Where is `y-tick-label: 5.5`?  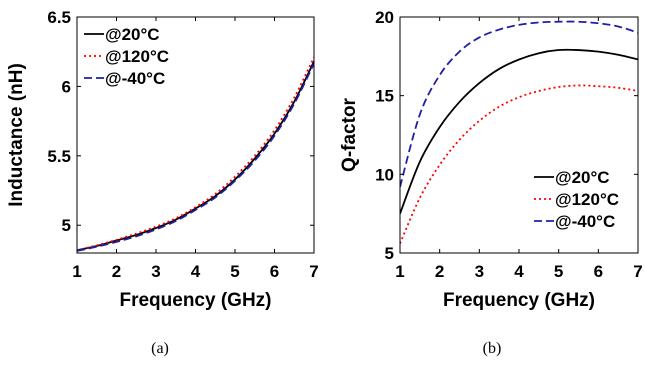
y-tick-label: 5.5 is located at coordinates (59, 156).